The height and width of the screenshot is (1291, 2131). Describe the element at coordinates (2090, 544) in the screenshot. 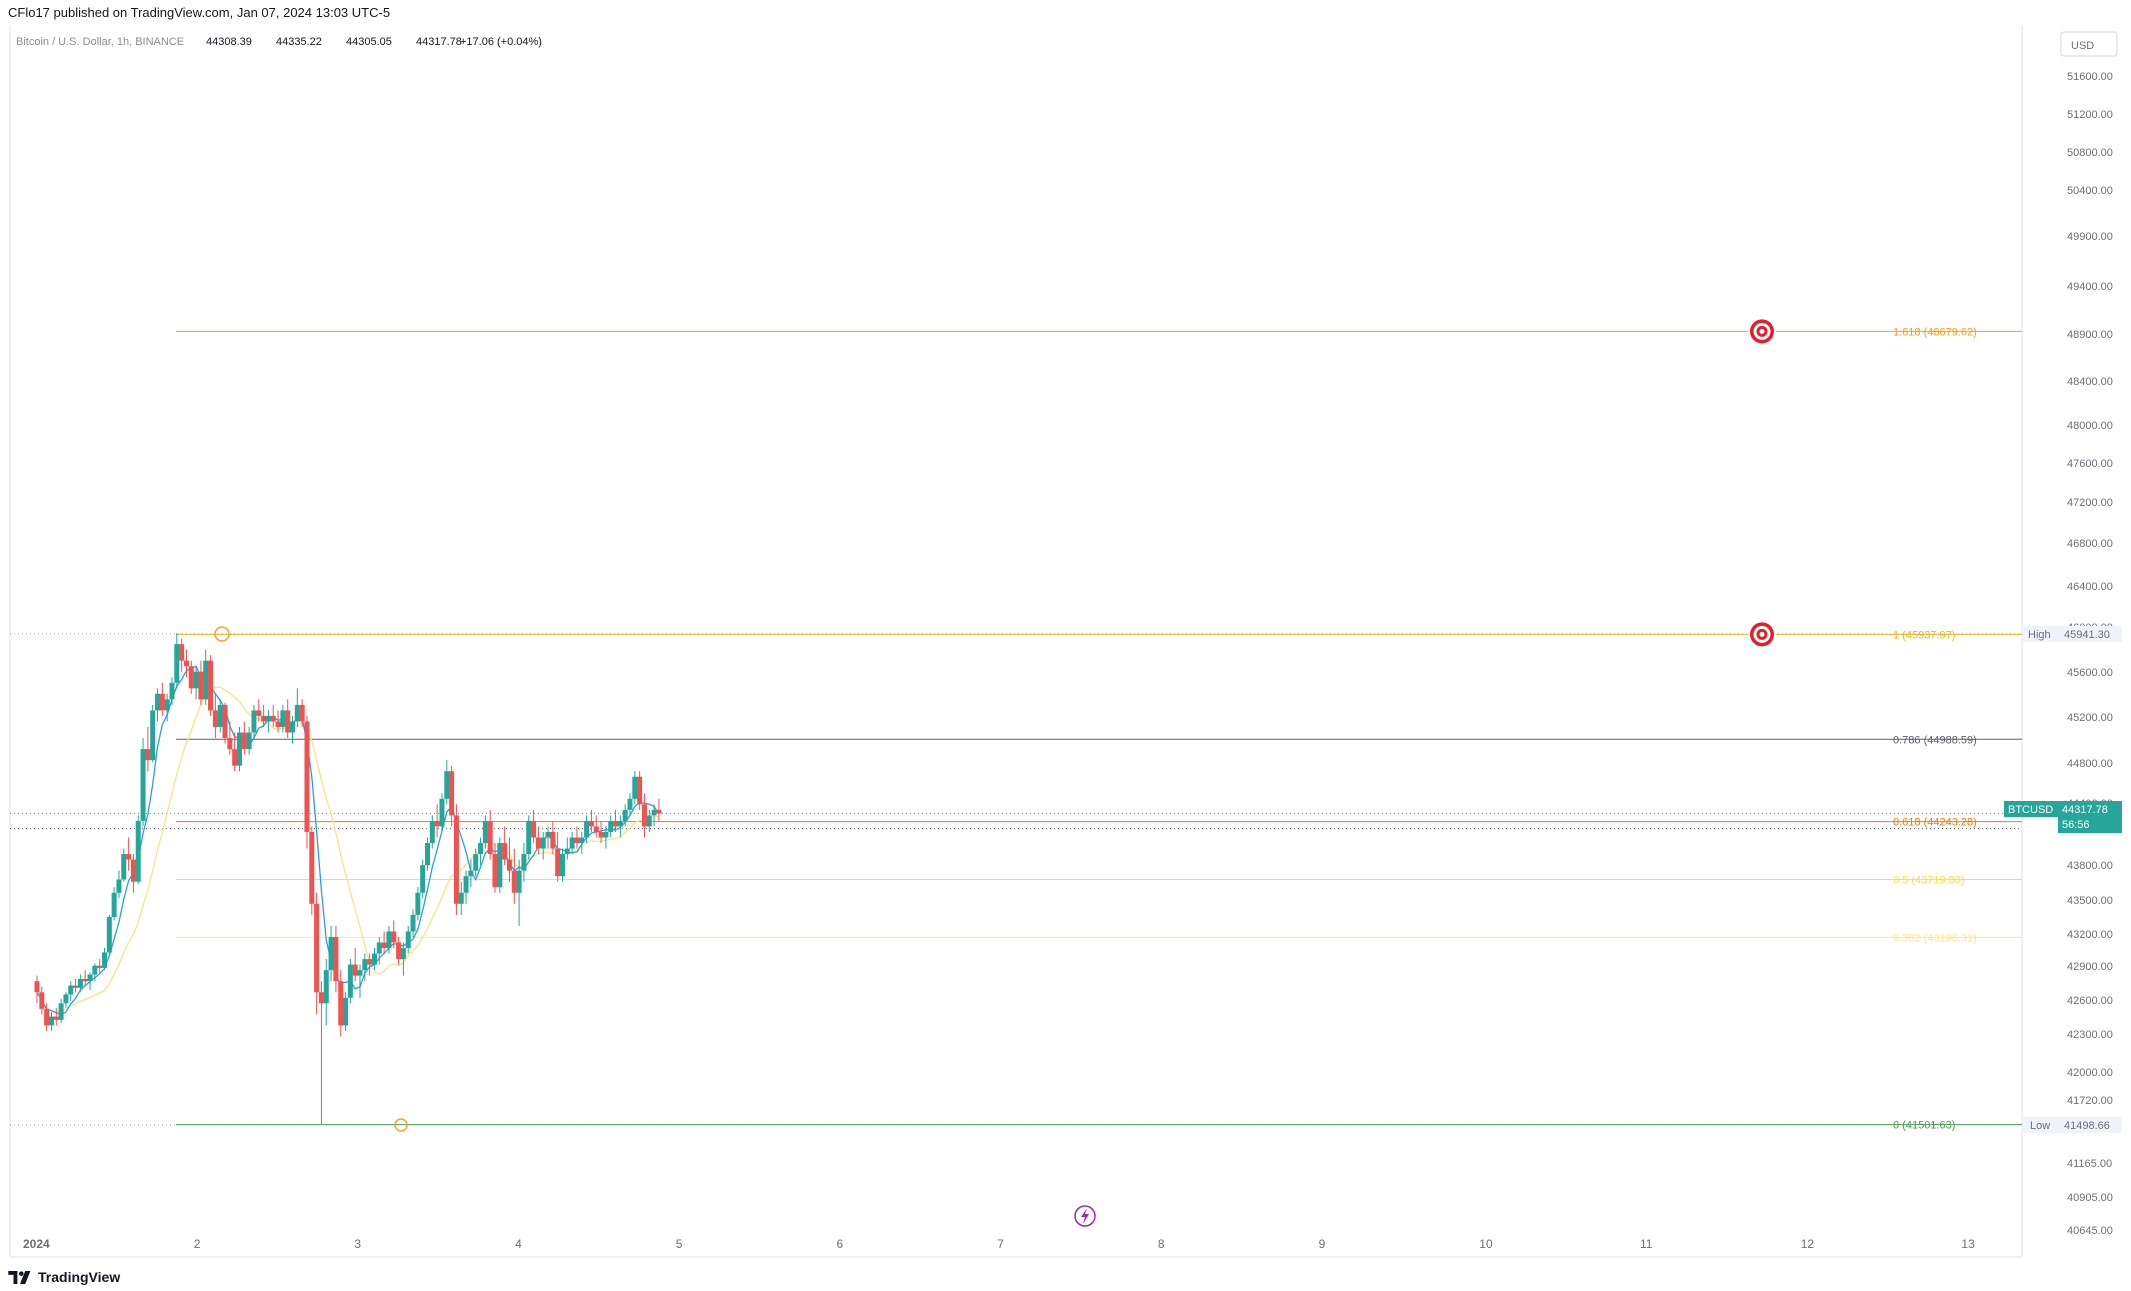

I see `price-tick: 46800.00` at that location.